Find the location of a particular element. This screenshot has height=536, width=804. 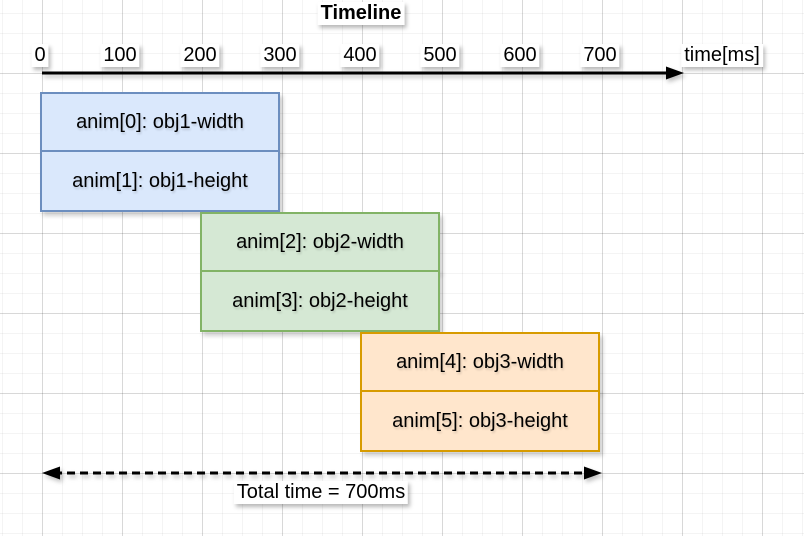

axis-tick-label-400: 400 is located at coordinates (360, 55).